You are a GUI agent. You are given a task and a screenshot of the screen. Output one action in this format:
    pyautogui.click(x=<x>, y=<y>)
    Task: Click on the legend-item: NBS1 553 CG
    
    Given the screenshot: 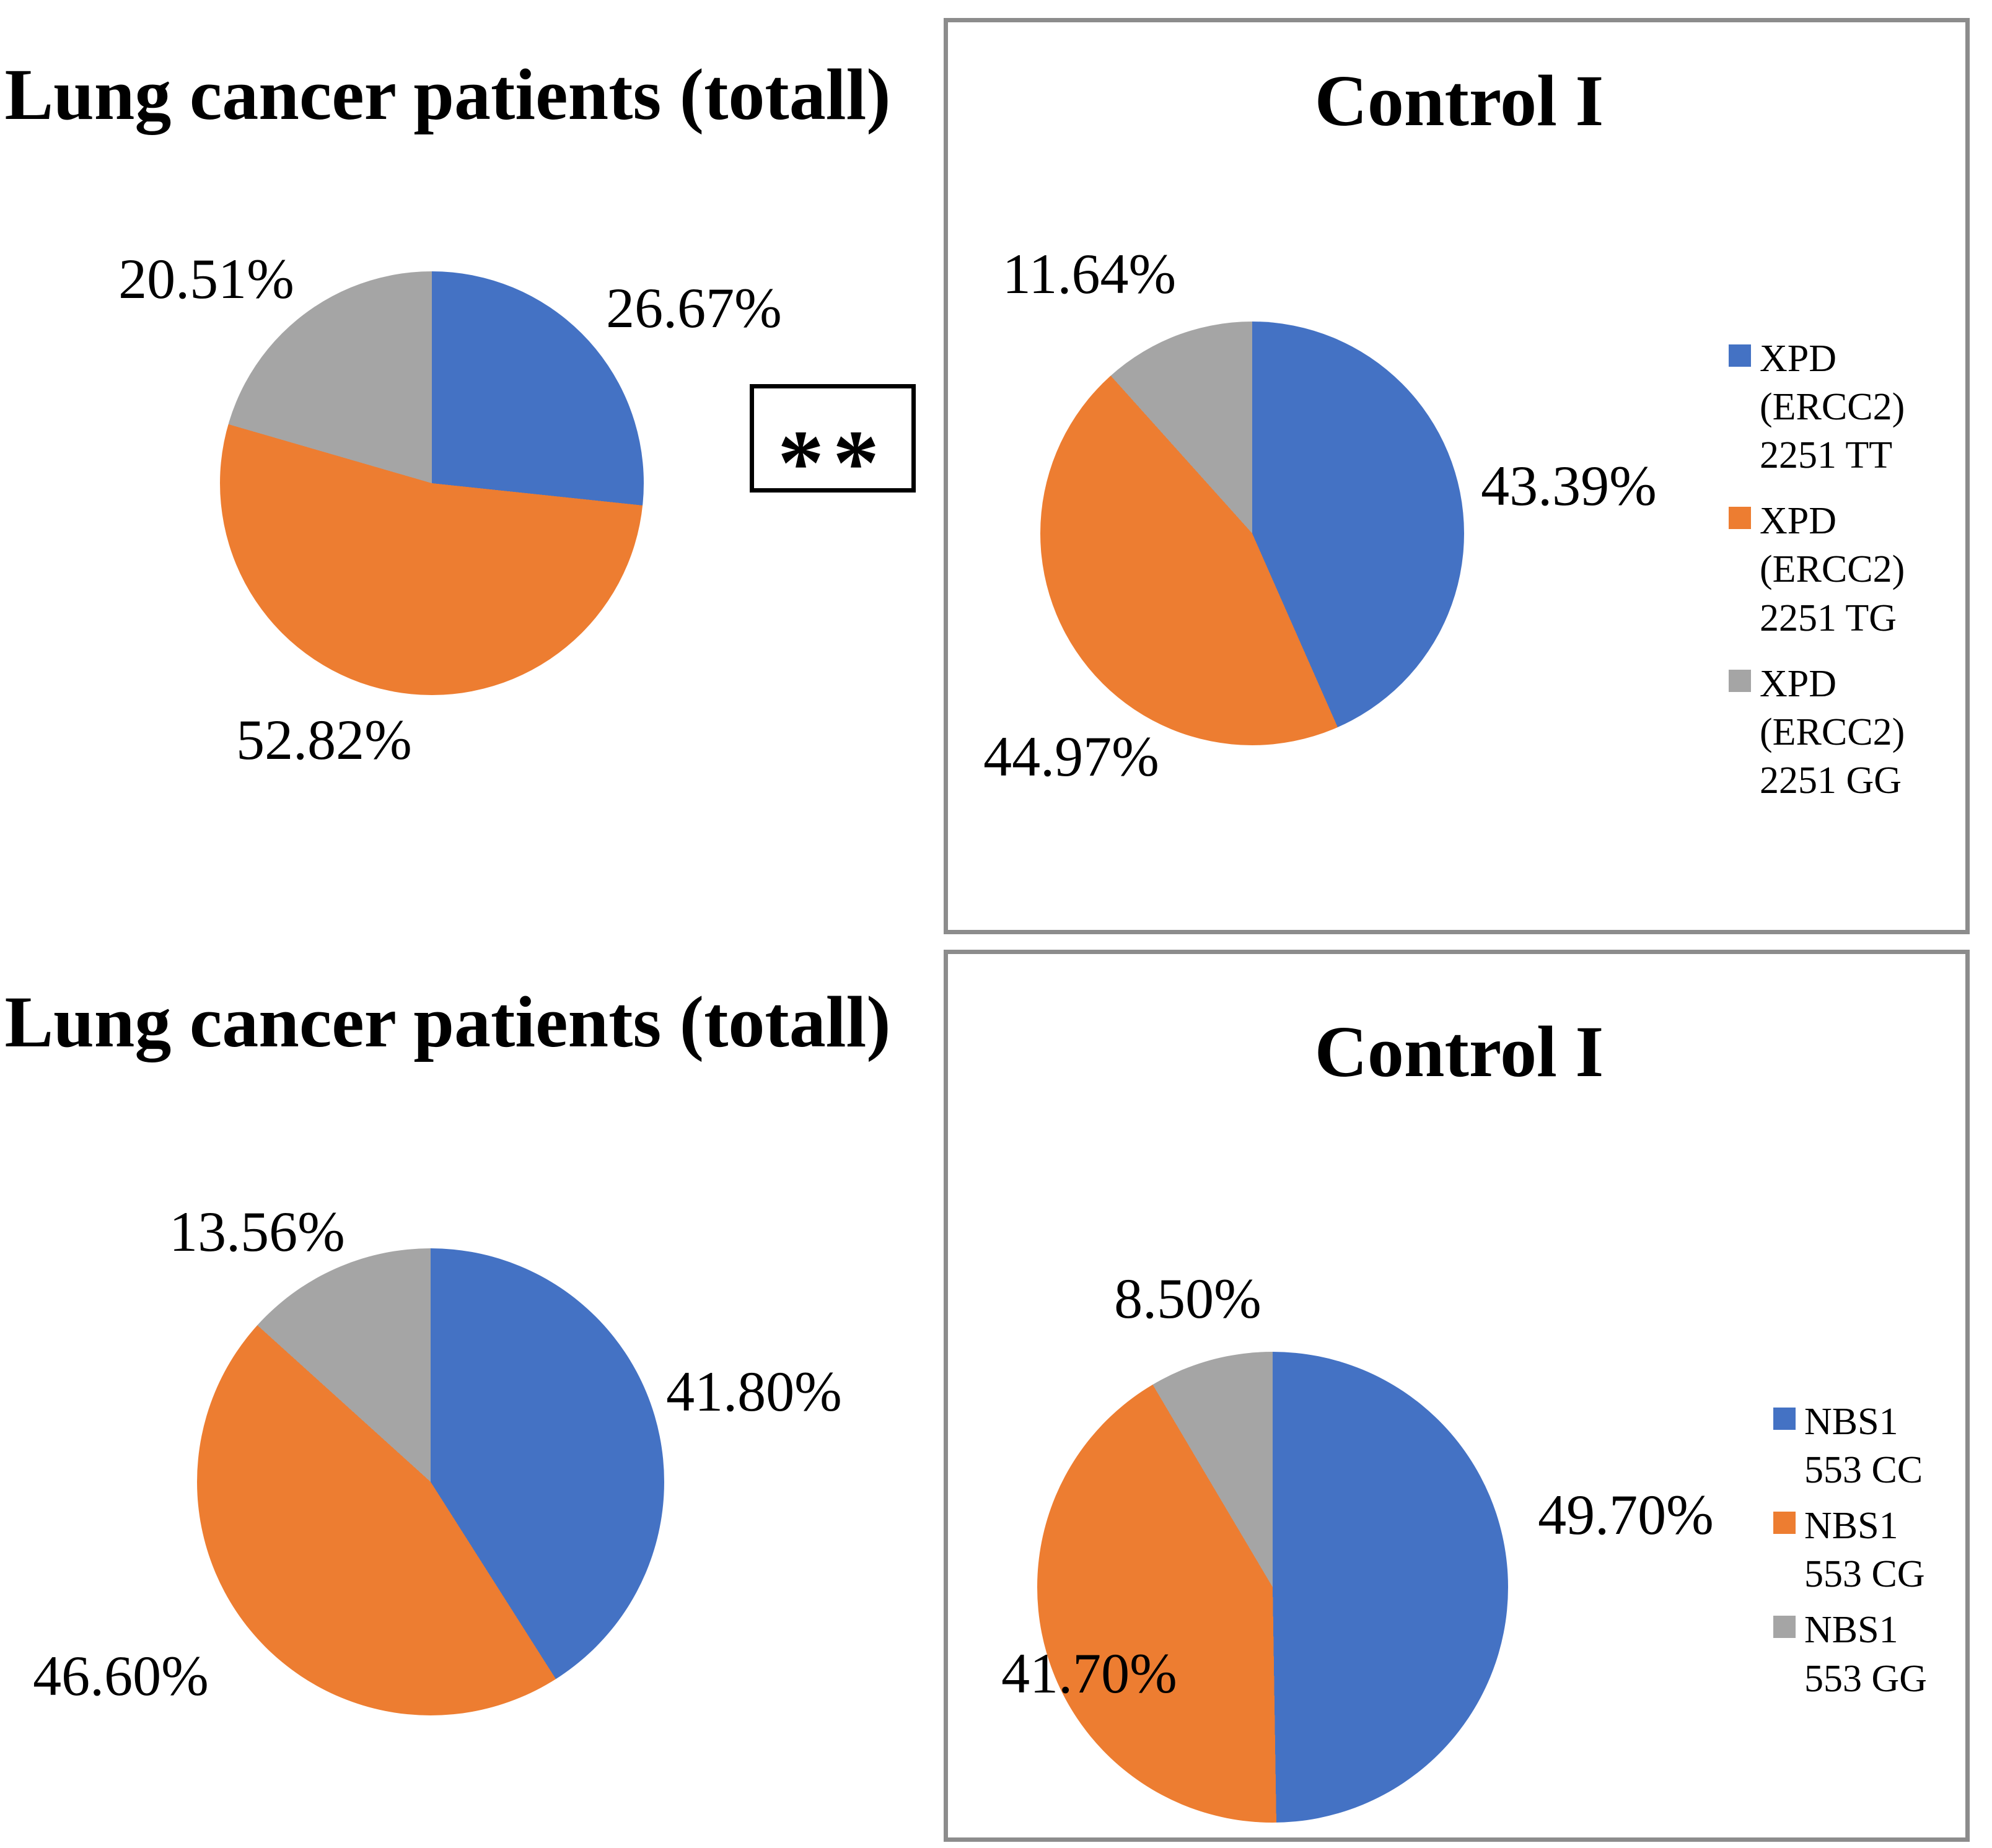 What is the action you would take?
    pyautogui.click(x=1860, y=1550)
    